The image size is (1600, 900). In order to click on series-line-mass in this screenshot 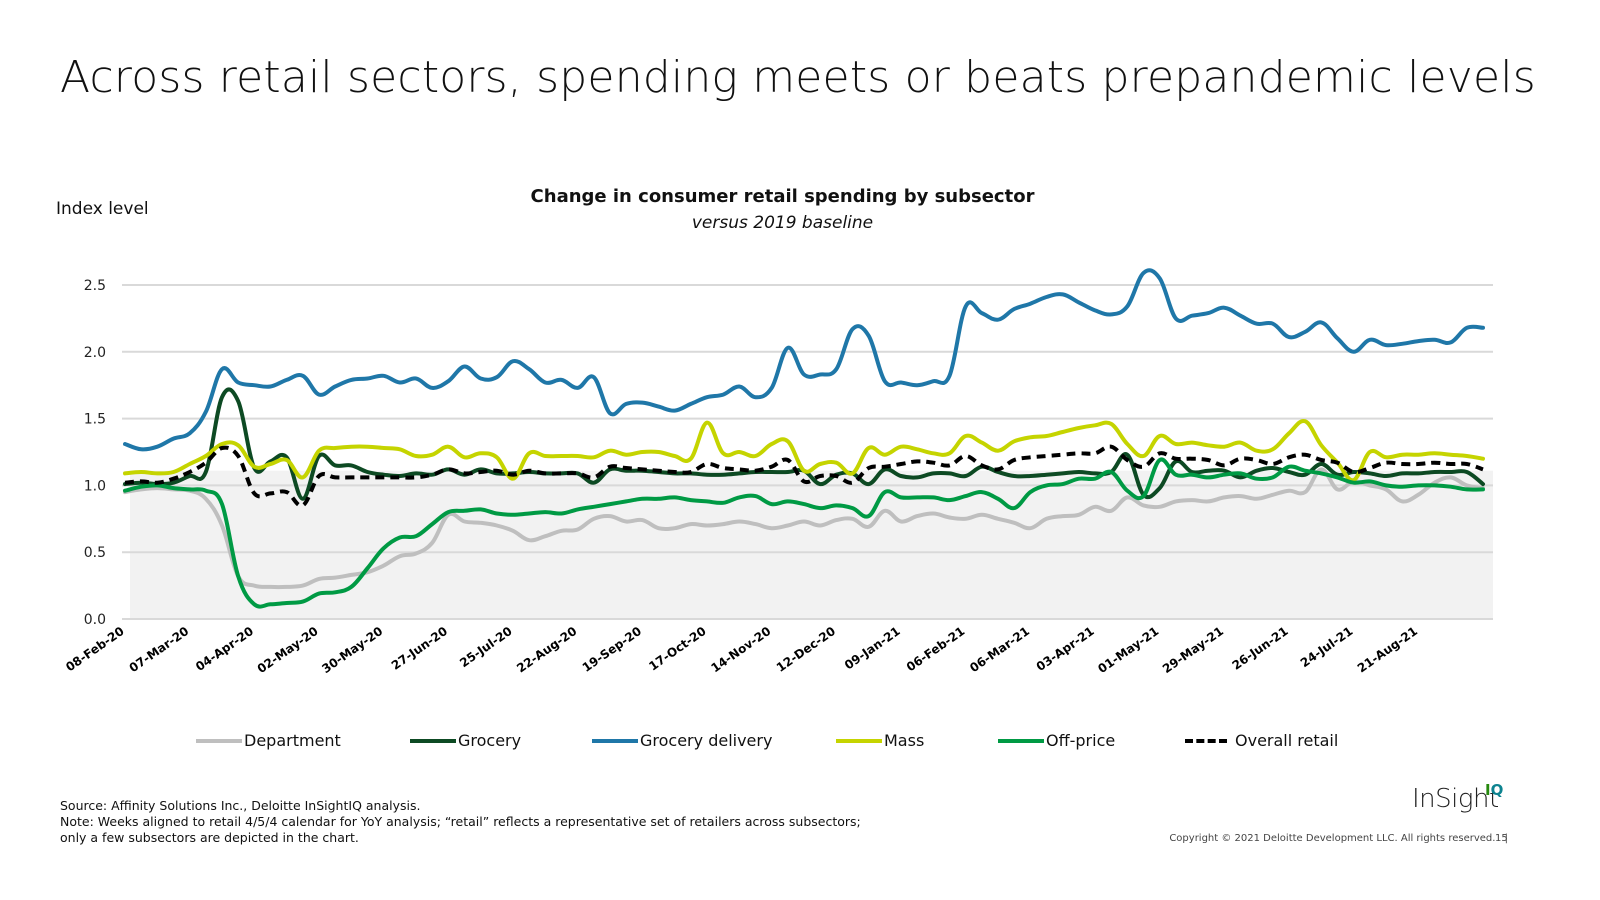, I will do `click(804, 450)`.